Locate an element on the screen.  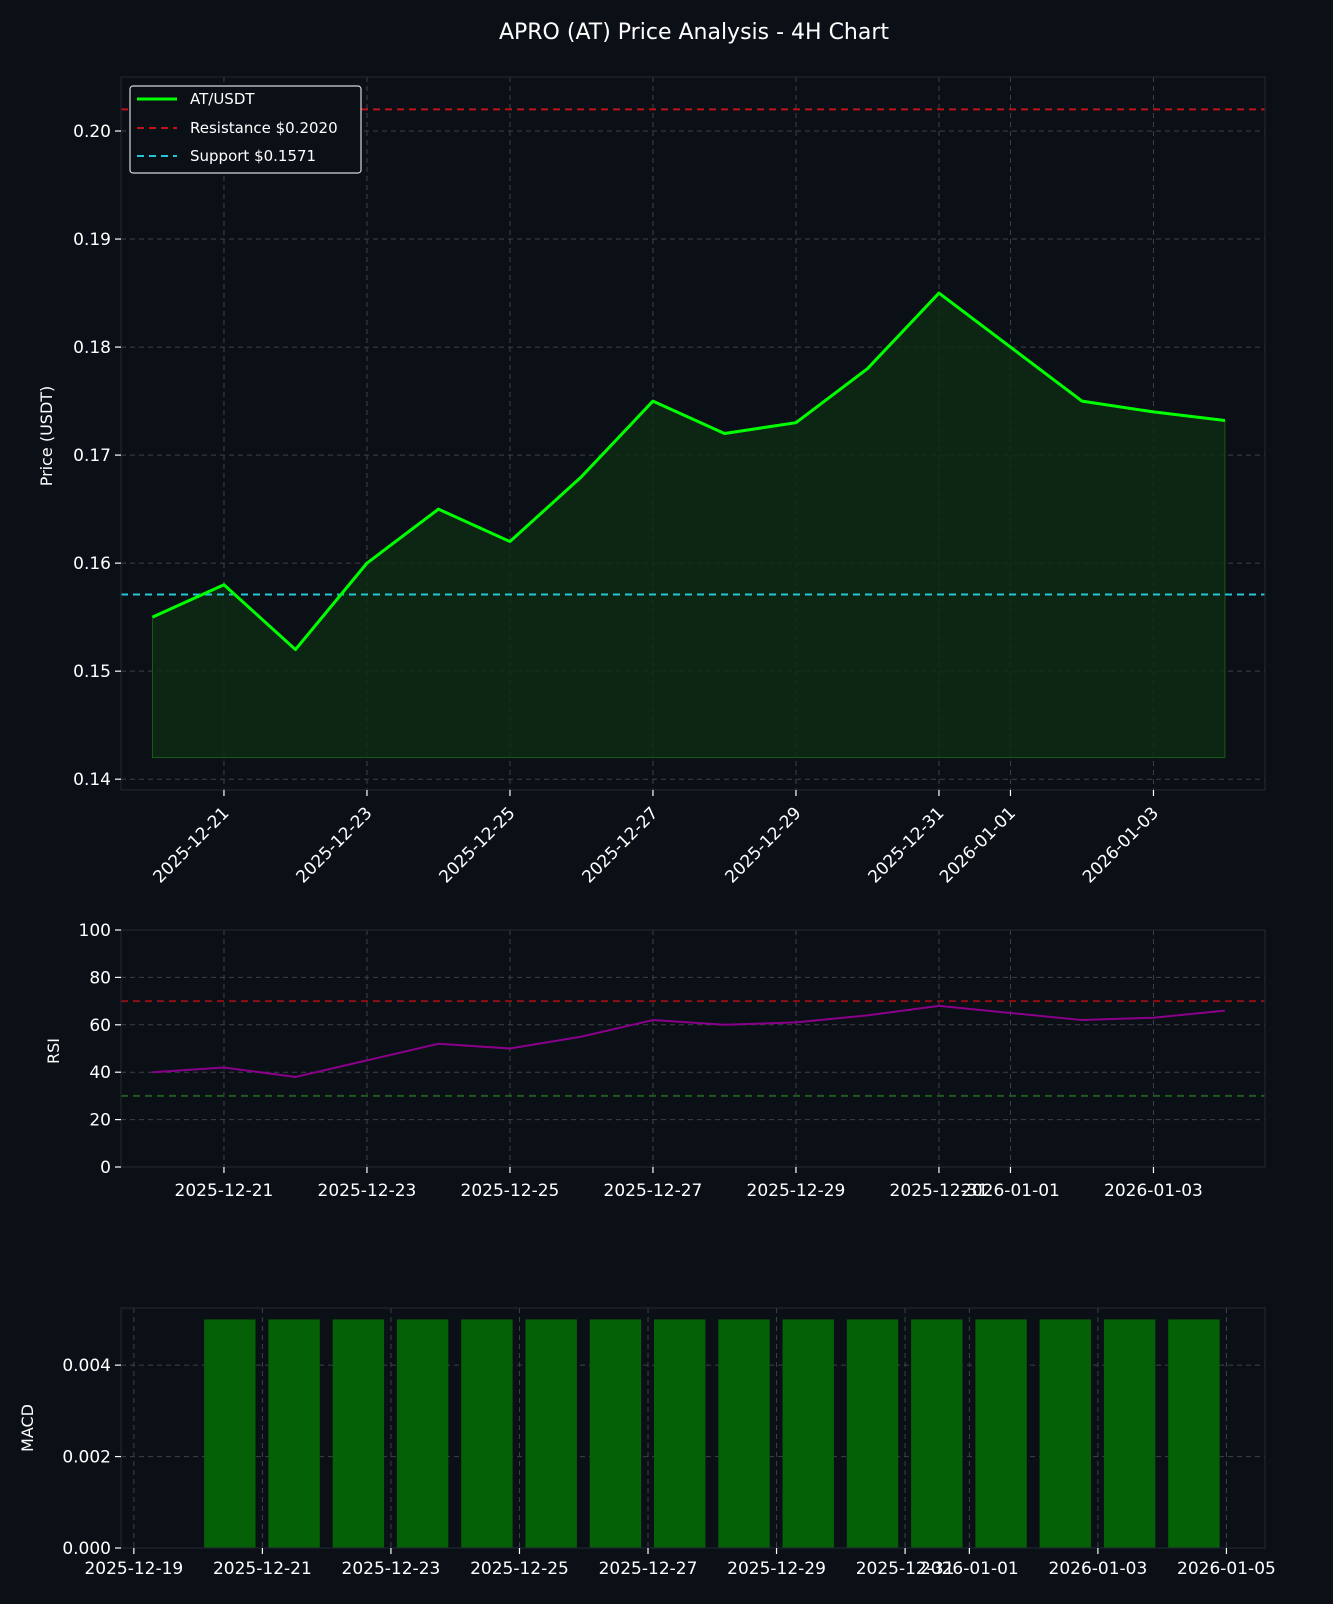
price-y-axis-label: Price (USDT) is located at coordinates (46, 436).